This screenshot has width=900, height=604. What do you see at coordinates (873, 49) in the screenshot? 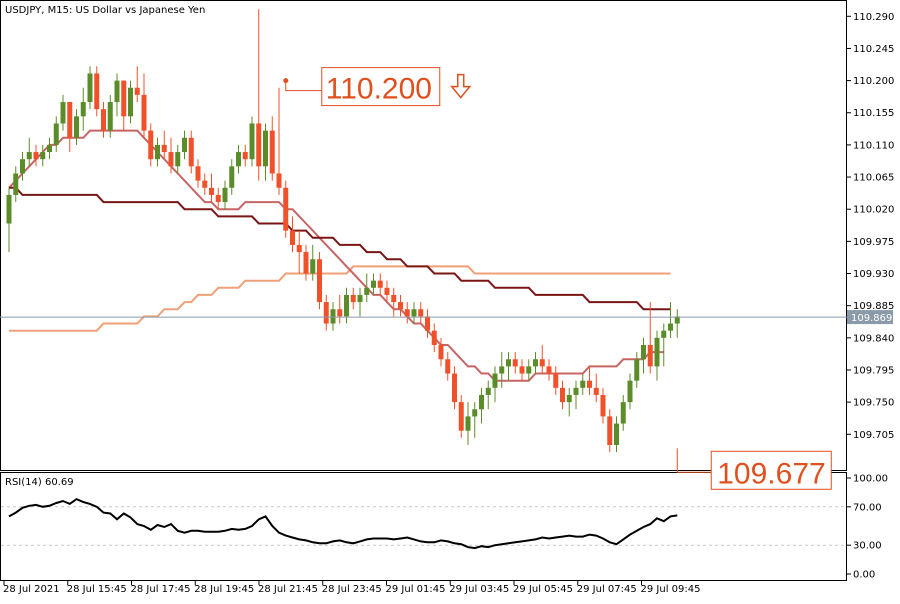
I see `price-tick-label: 110.245` at bounding box center [873, 49].